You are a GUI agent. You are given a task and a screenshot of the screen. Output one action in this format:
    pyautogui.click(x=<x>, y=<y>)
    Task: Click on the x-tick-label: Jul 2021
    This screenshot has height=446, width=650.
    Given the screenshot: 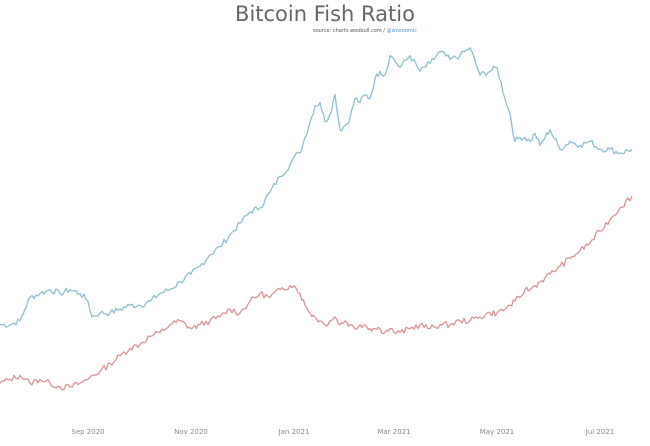 What is the action you would take?
    pyautogui.click(x=600, y=432)
    